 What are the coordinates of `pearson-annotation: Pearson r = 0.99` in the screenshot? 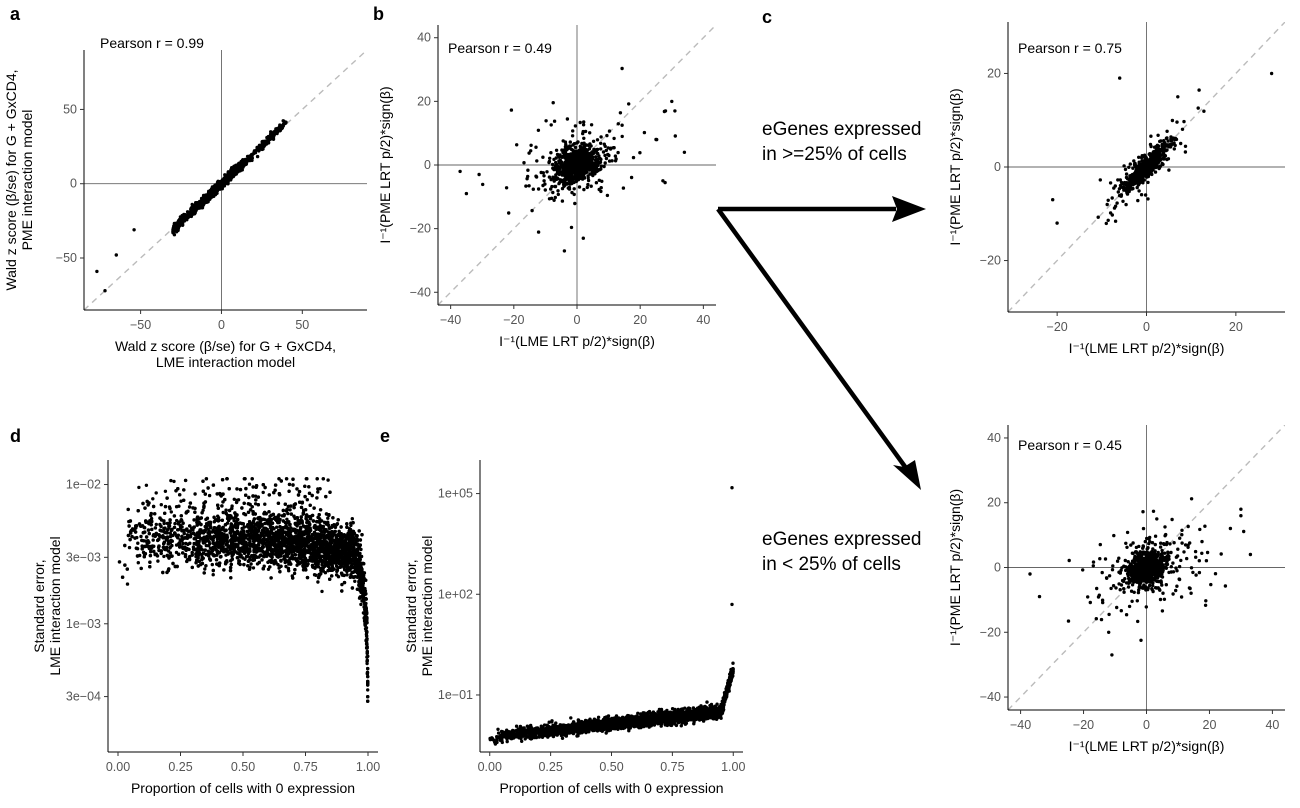 It's located at (152, 43).